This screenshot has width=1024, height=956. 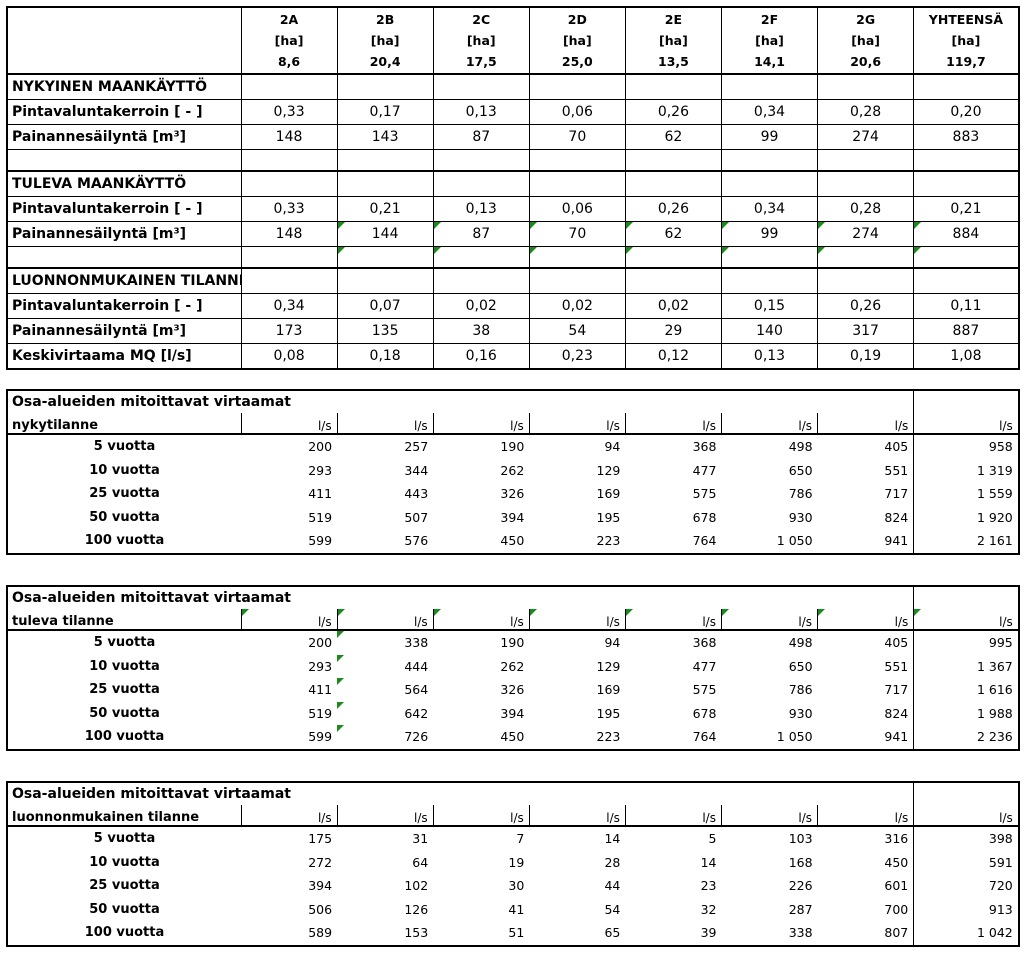 I want to click on value-cell: 148, so click(x=289, y=137).